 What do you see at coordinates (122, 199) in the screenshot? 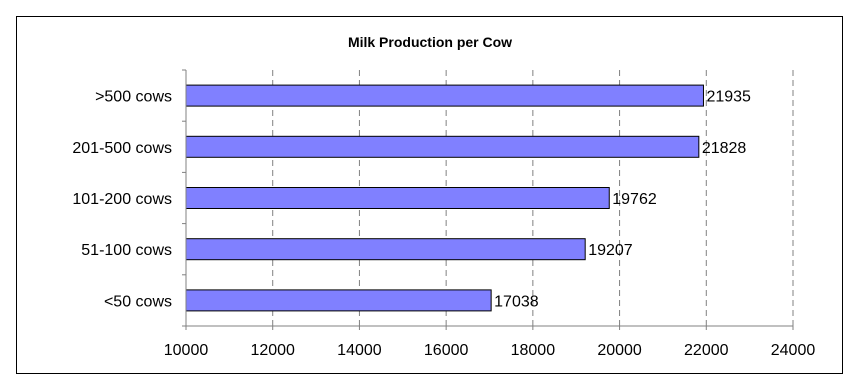
I see `category-label: 101-200 cows` at bounding box center [122, 199].